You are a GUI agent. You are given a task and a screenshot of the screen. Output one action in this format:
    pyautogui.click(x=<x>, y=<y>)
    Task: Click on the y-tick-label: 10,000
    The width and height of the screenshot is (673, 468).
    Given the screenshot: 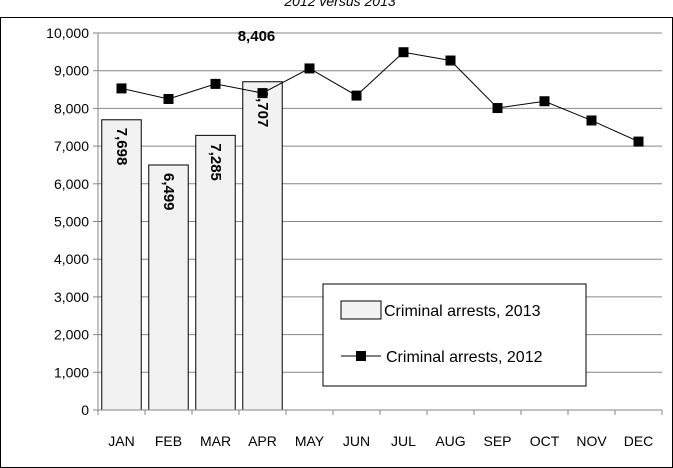 What is the action you would take?
    pyautogui.click(x=67, y=33)
    